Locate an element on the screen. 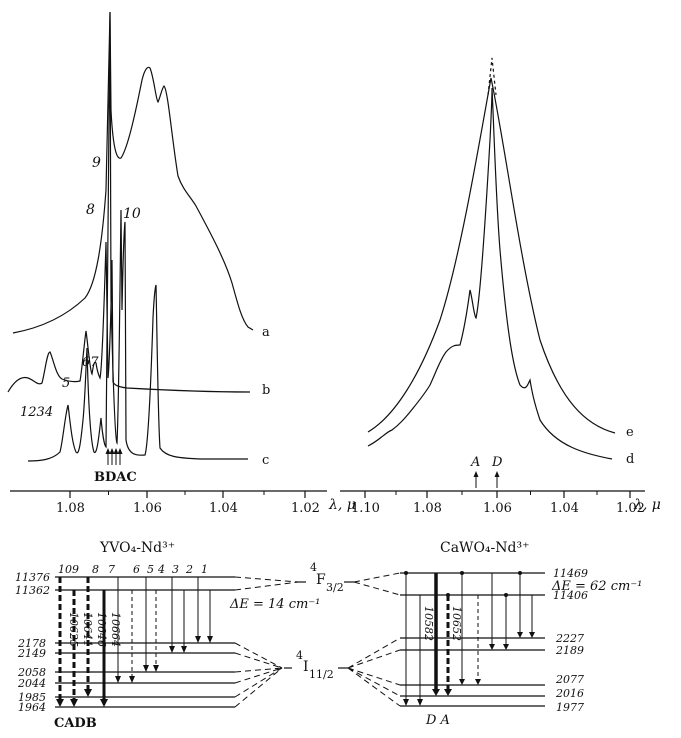 The height and width of the screenshot is (738, 681). yvo4-bottom-text: CADB is located at coordinates (75, 723).